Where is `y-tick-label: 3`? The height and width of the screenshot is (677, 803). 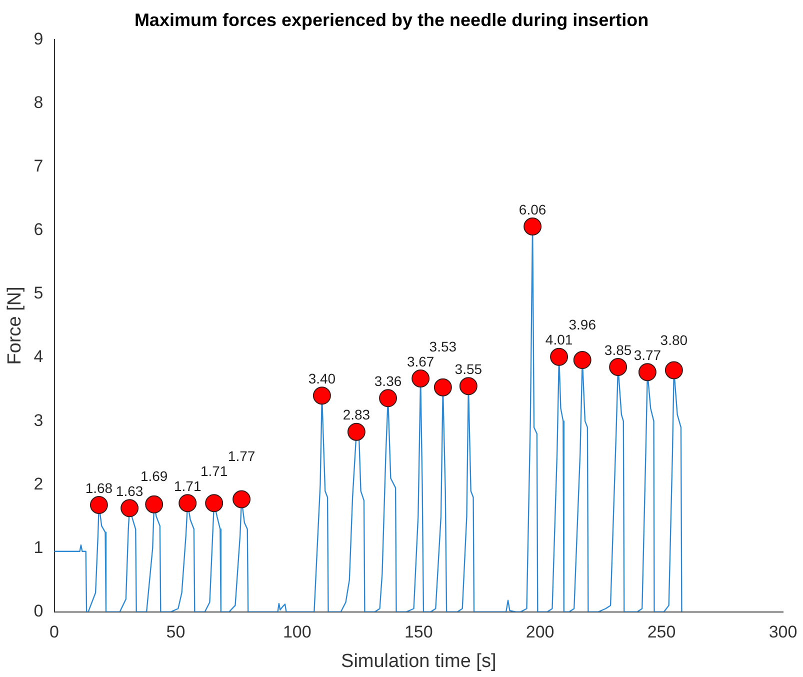 y-tick-label: 3 is located at coordinates (39, 420).